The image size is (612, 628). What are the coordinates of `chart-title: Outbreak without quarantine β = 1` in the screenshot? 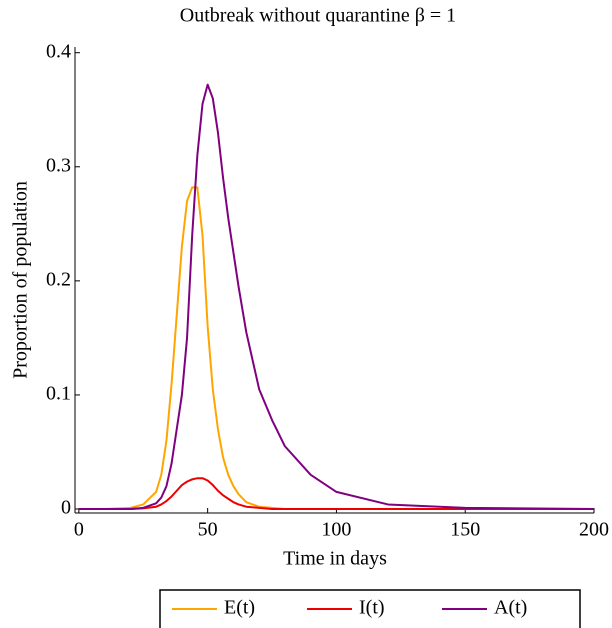 It's located at (318, 16).